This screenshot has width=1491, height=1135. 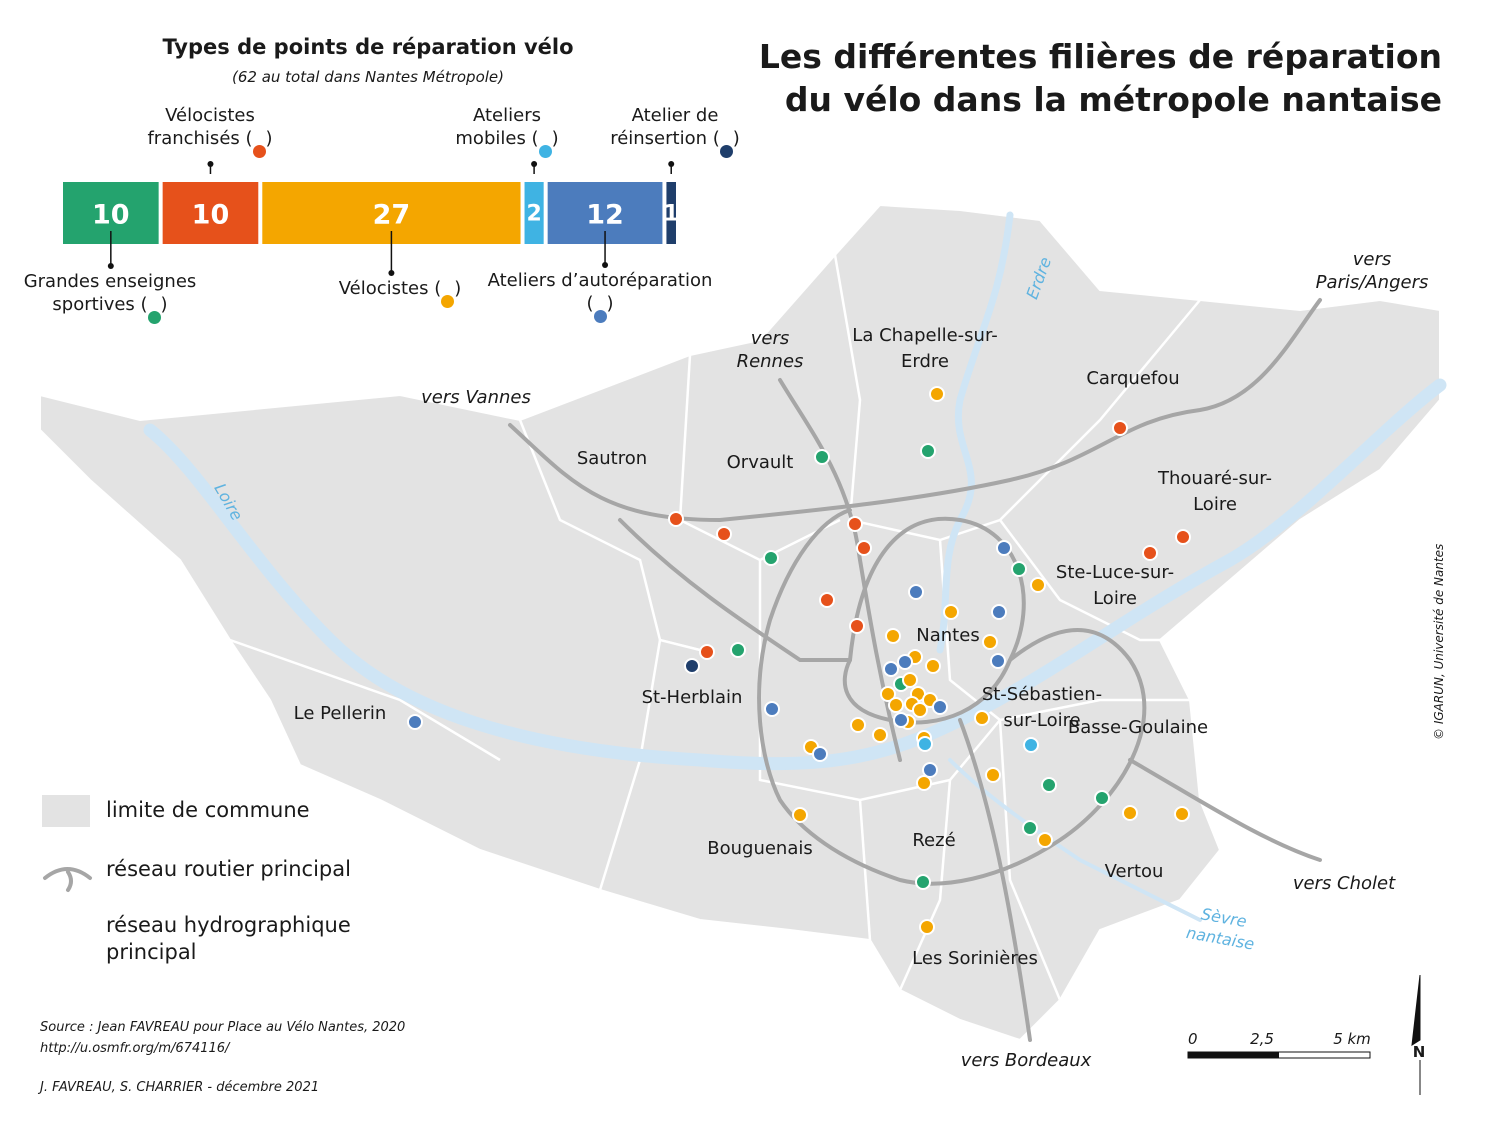 I want to click on scale-bar, so click(x=1304, y=1034).